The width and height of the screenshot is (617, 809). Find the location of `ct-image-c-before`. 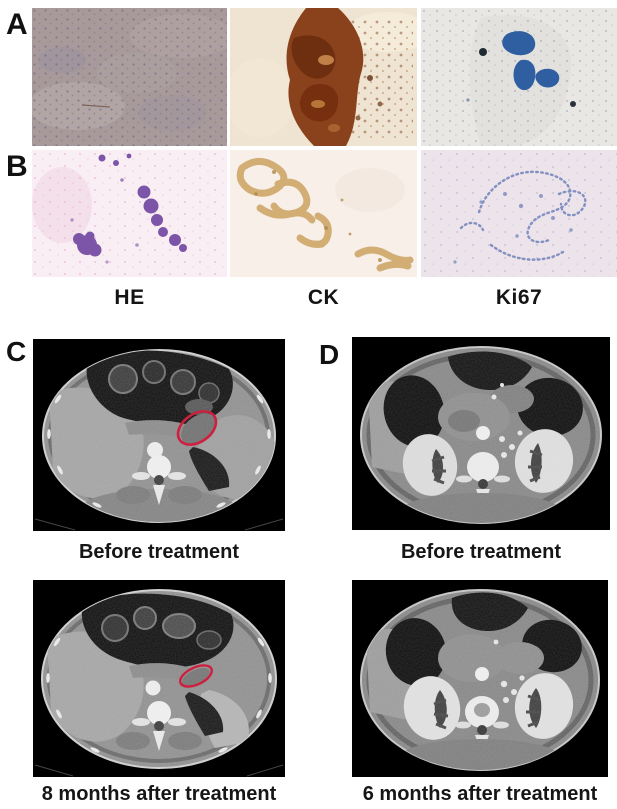

ct-image-c-before is located at coordinates (159, 435).